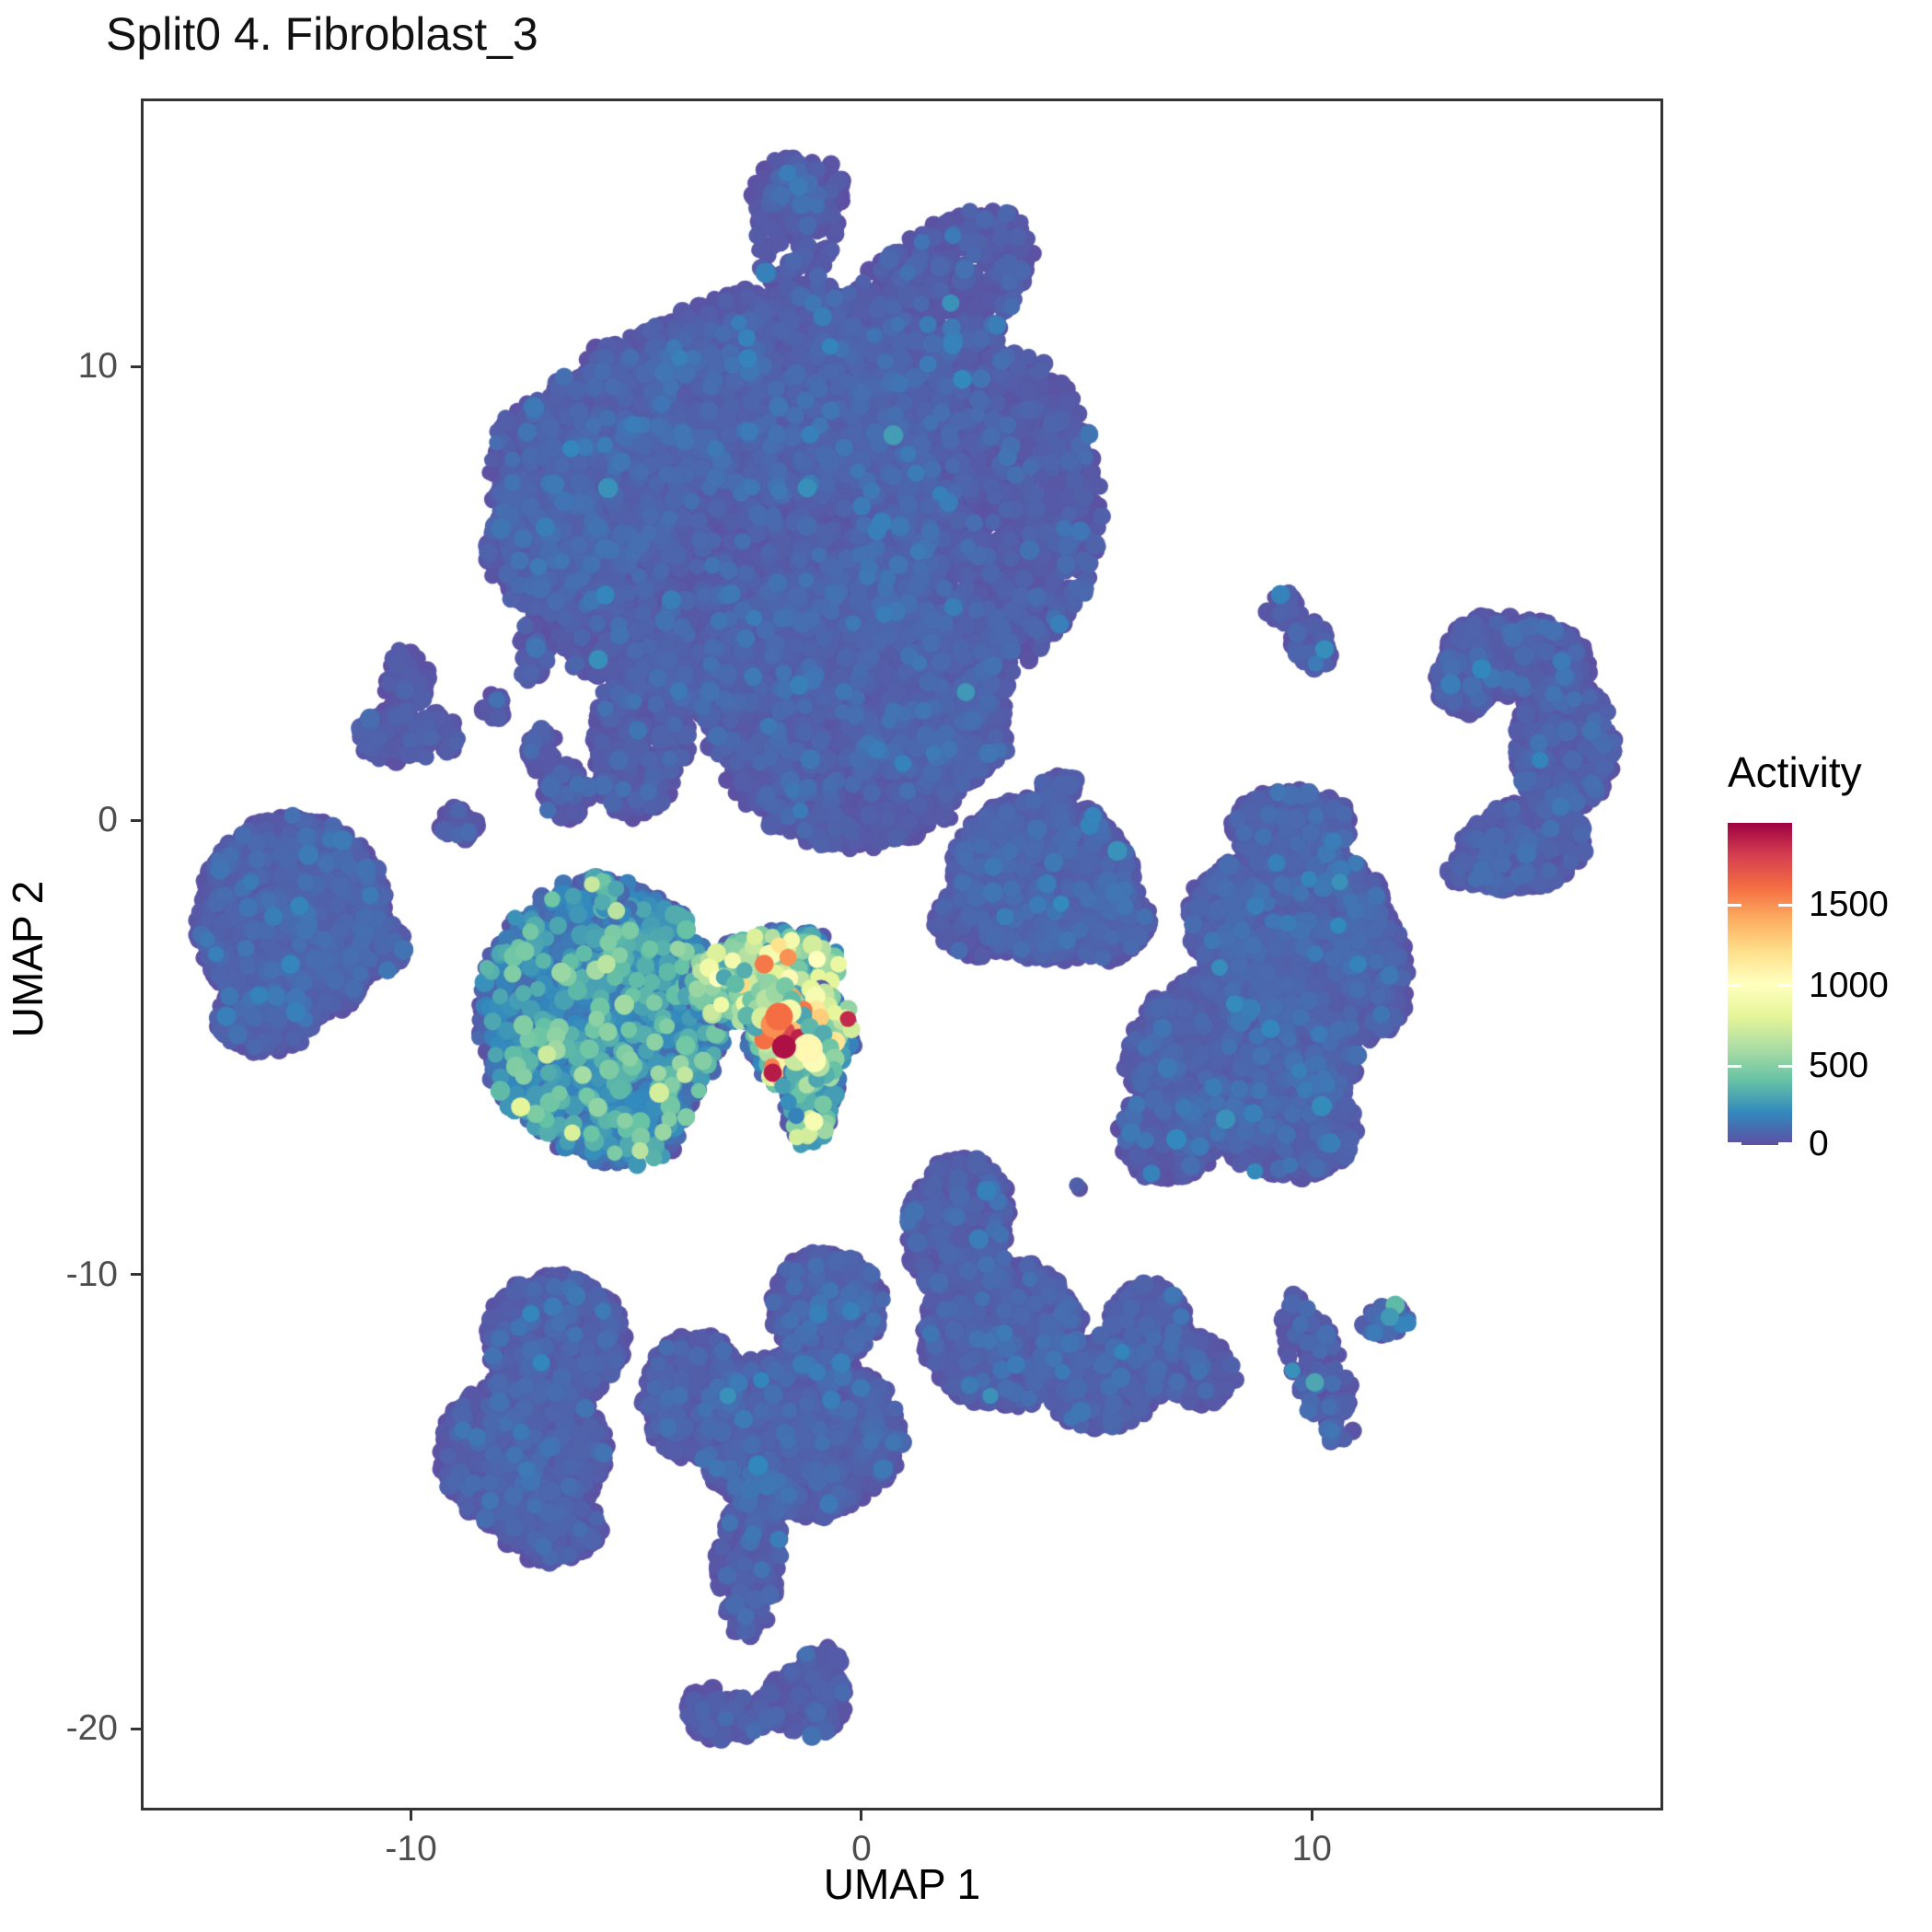  Describe the element at coordinates (1839, 1065) in the screenshot. I see `legend-tick-label: 500` at that location.